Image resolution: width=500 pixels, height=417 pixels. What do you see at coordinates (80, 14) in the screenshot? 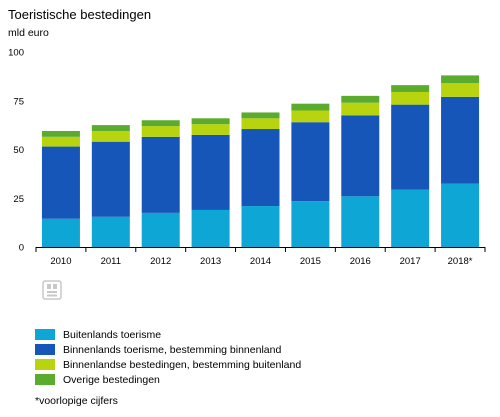
I see `chart-title: Toeristische bestedingen` at bounding box center [80, 14].